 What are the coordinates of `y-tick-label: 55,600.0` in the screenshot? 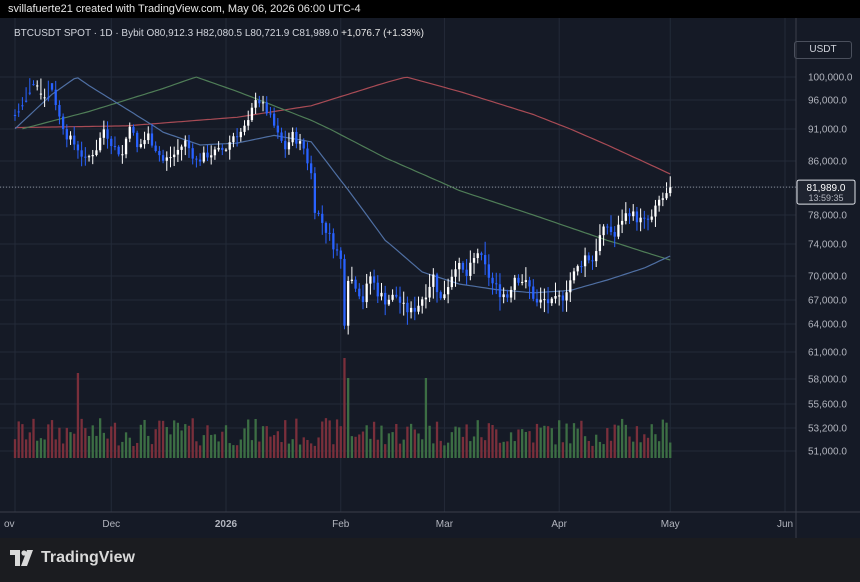 It's located at (827, 405).